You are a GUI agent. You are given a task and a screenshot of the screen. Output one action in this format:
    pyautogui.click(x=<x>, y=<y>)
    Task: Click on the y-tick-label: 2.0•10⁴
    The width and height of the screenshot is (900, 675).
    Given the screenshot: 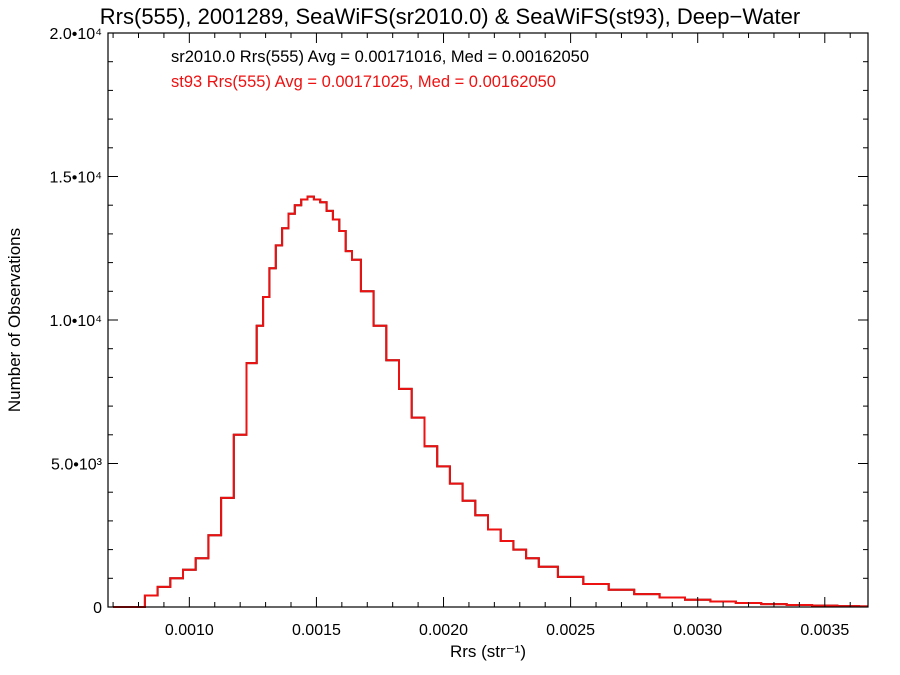 What is the action you would take?
    pyautogui.click(x=75, y=34)
    